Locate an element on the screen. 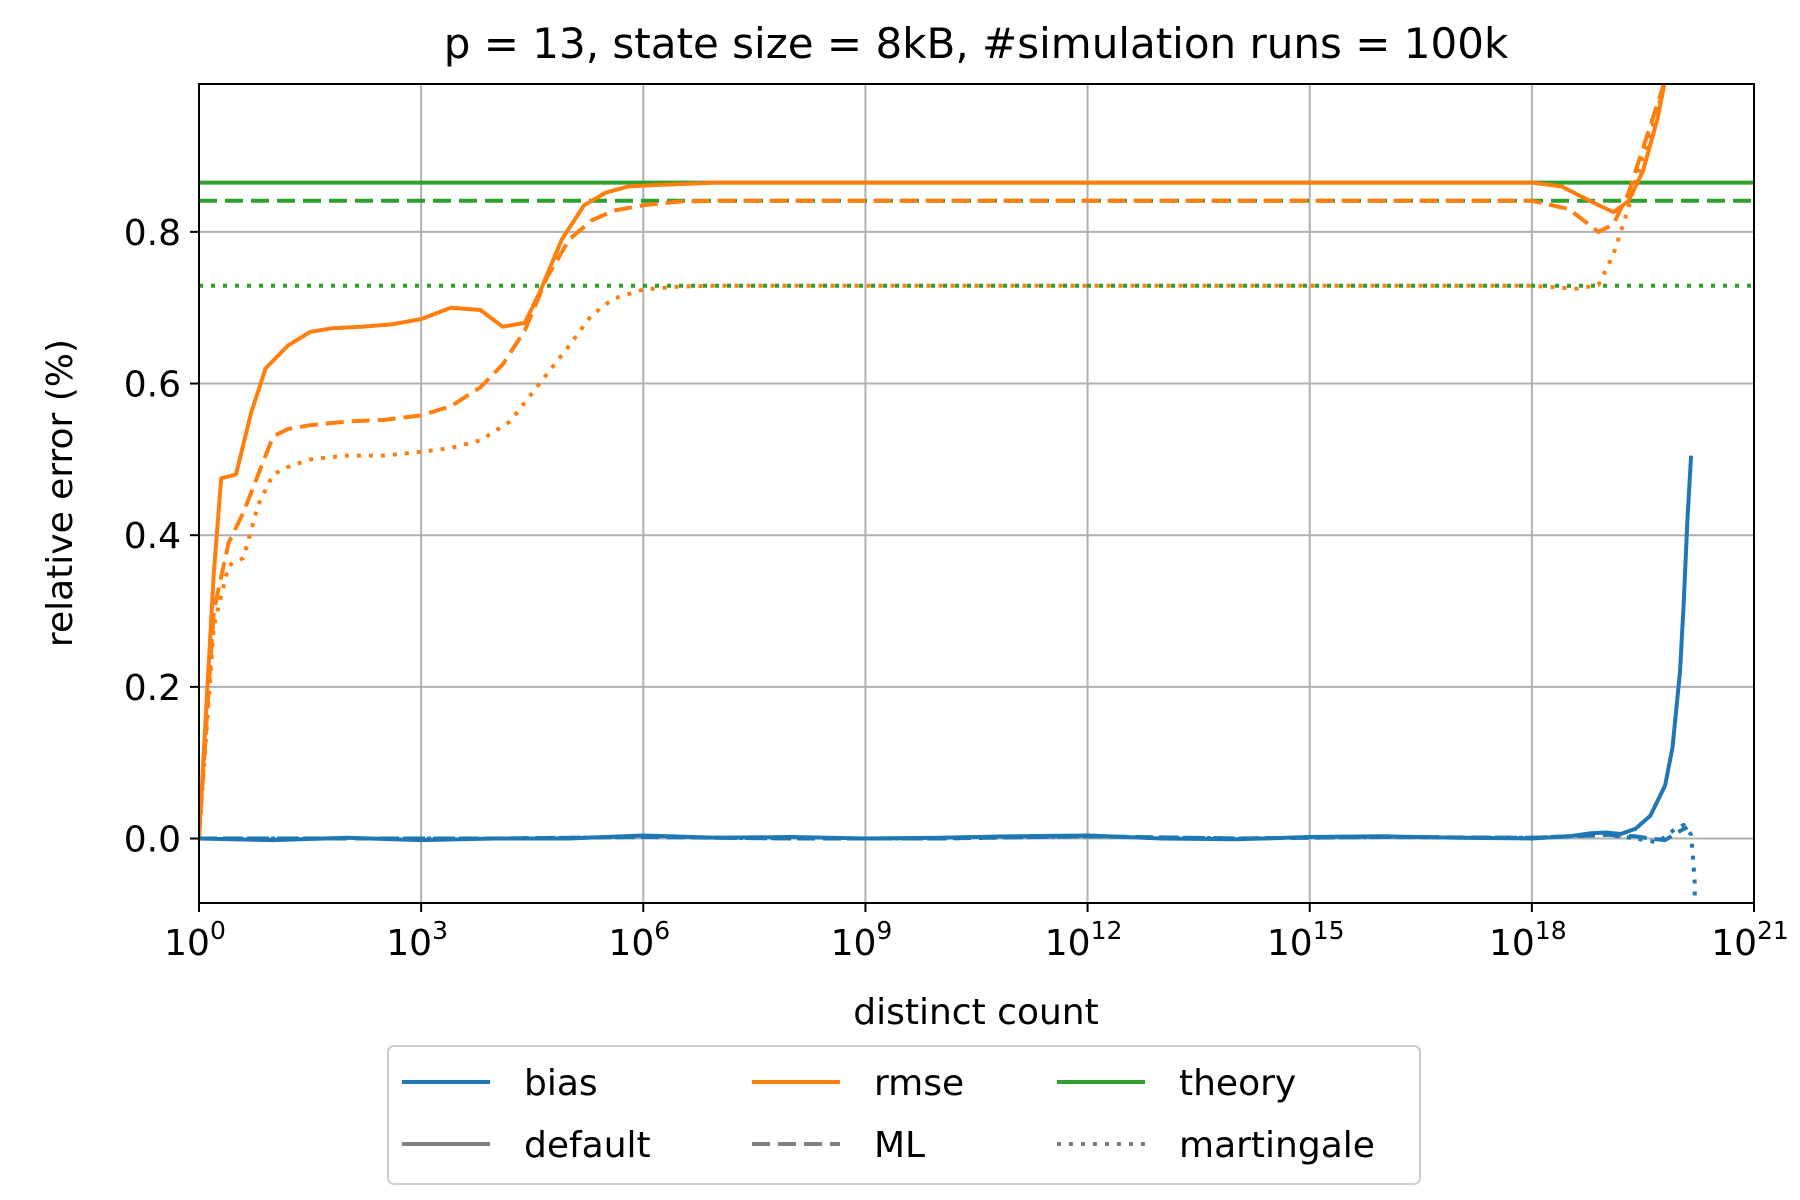  x-tick-label: 10¹⁵ is located at coordinates (1306, 940).